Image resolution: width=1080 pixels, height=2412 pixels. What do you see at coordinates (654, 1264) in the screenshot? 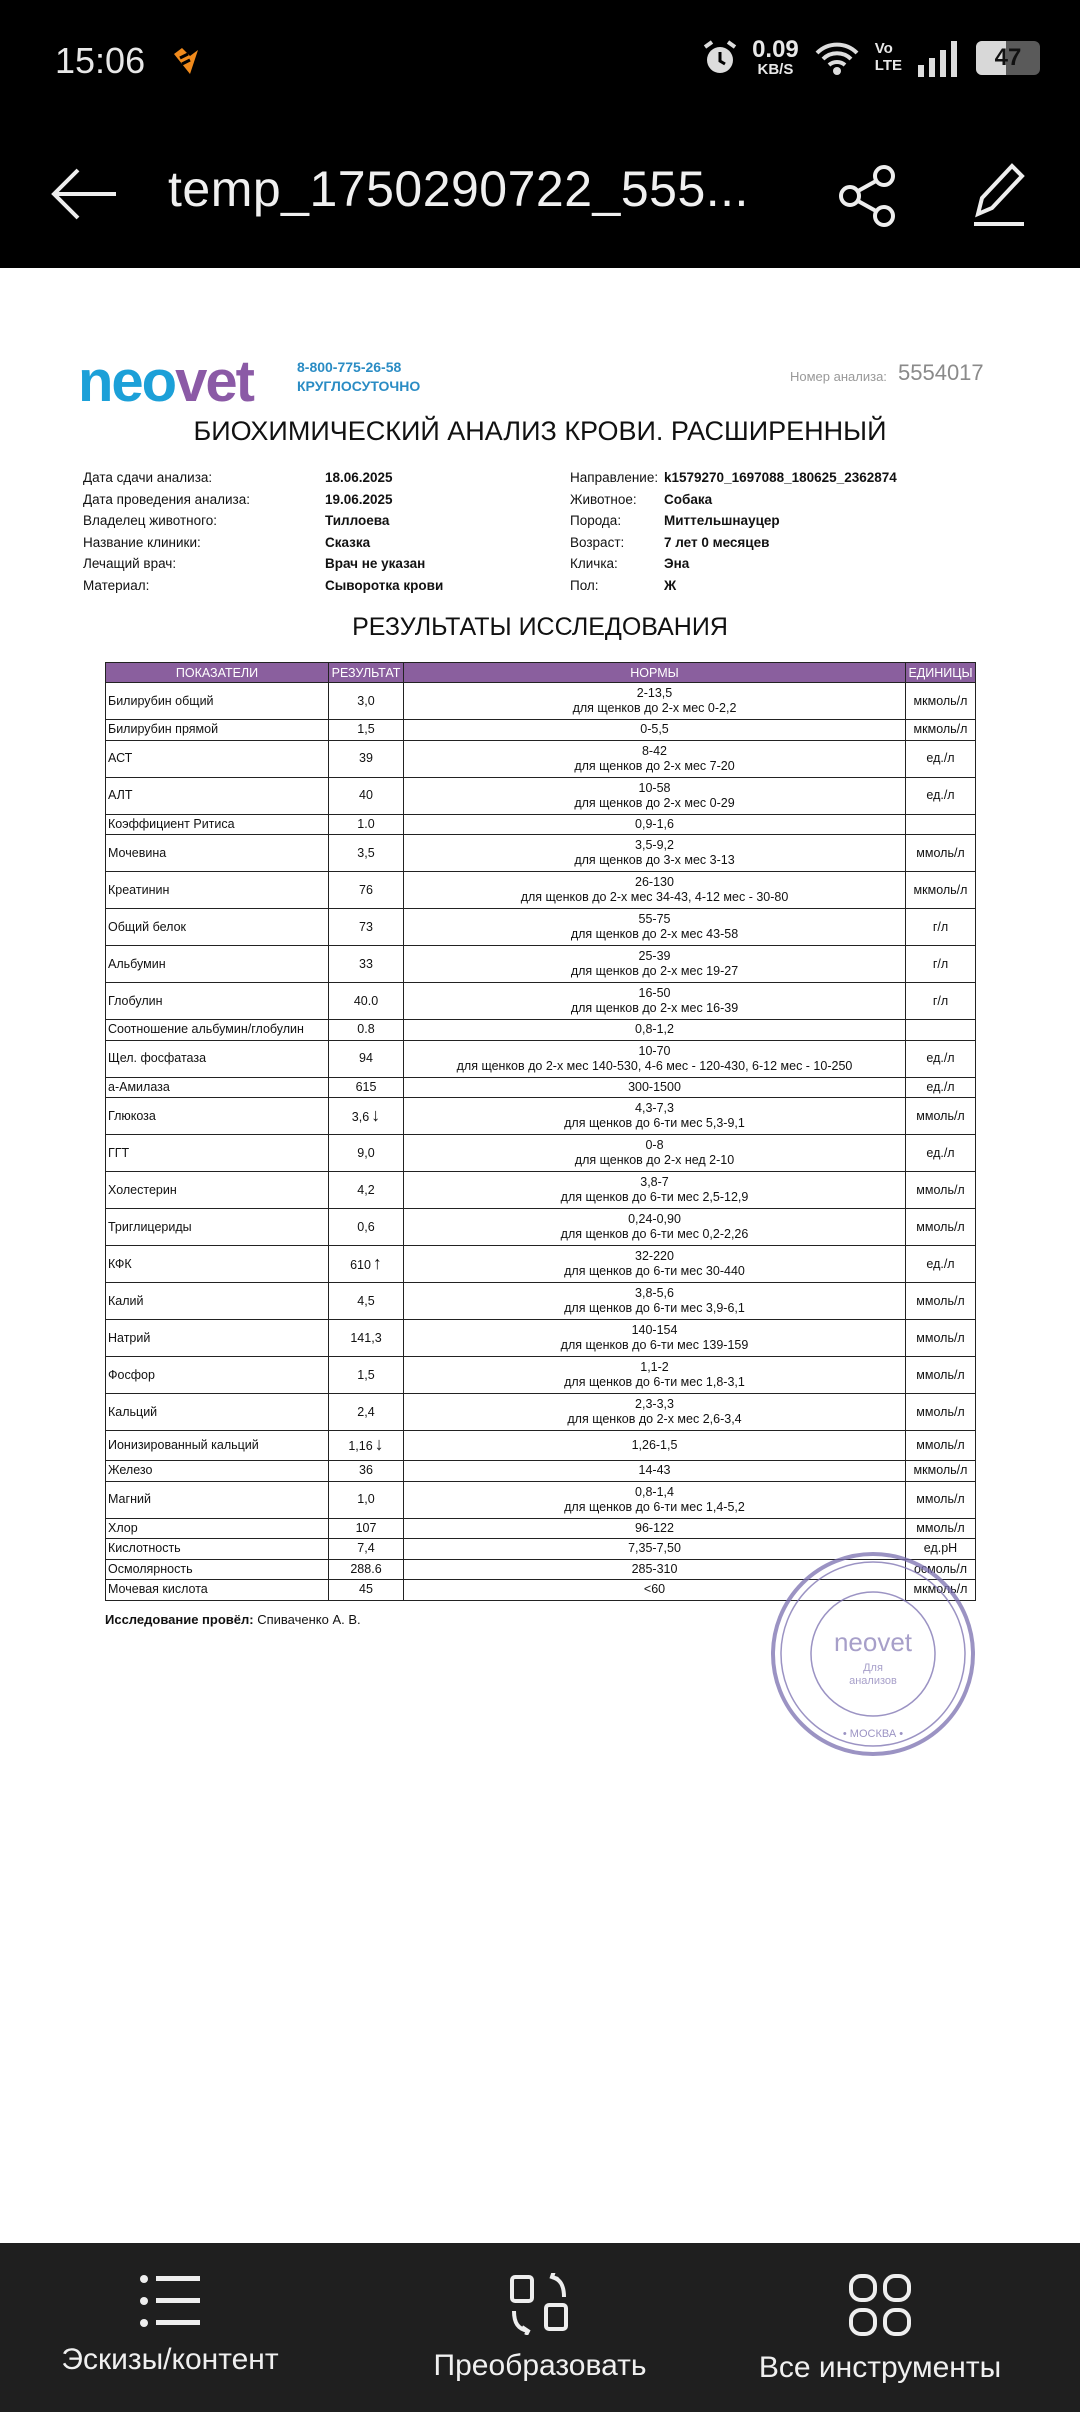
I see `norm-cell: 32-220 для щенков до 6-ти мес 30-440` at bounding box center [654, 1264].